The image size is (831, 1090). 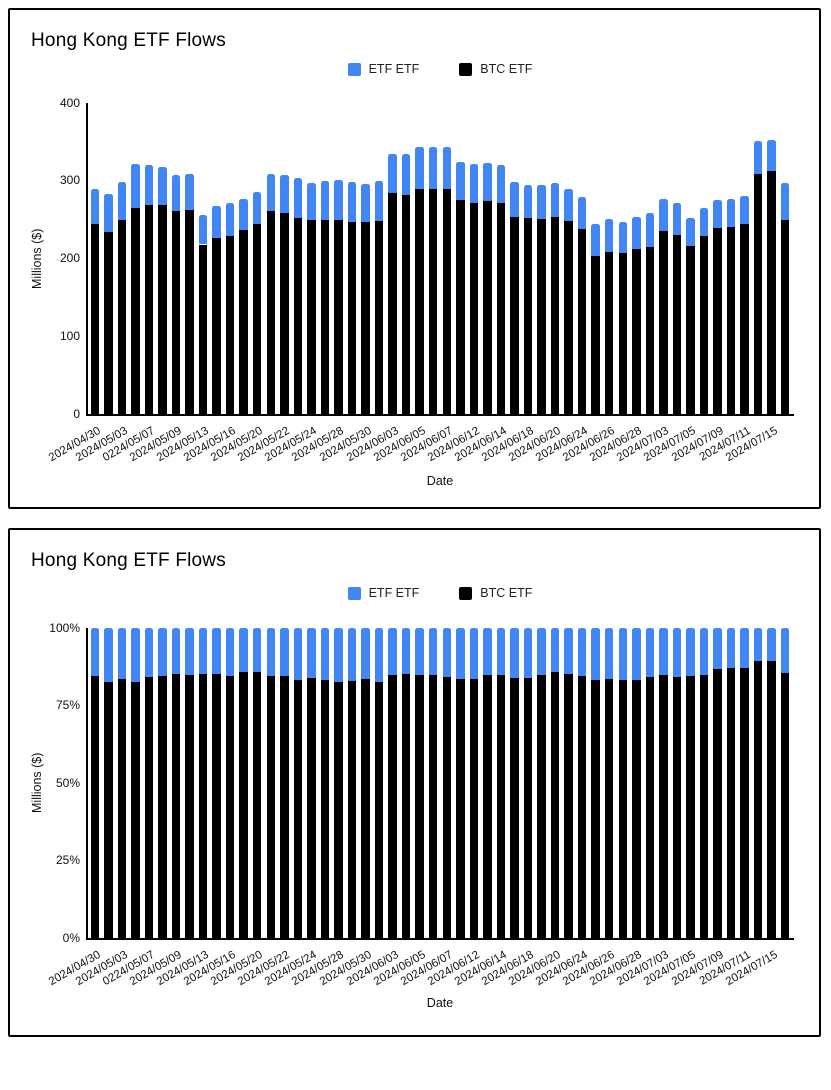 I want to click on legend-item-btc-etf: BTC ETF, so click(x=495, y=69).